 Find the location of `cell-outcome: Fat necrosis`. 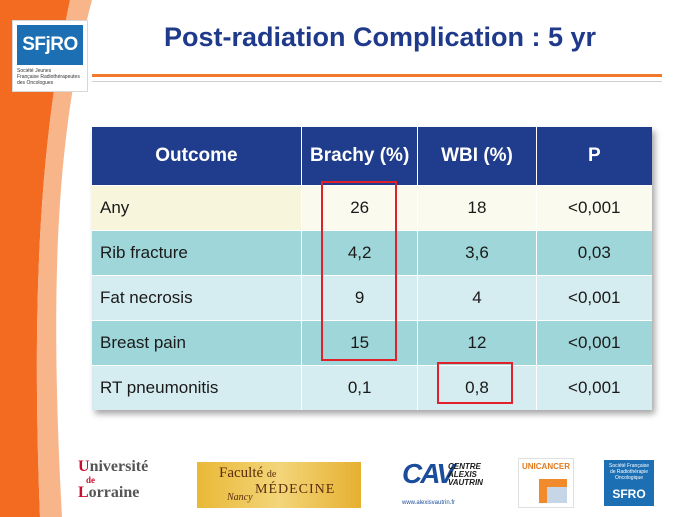

cell-outcome: Fat necrosis is located at coordinates (197, 298).